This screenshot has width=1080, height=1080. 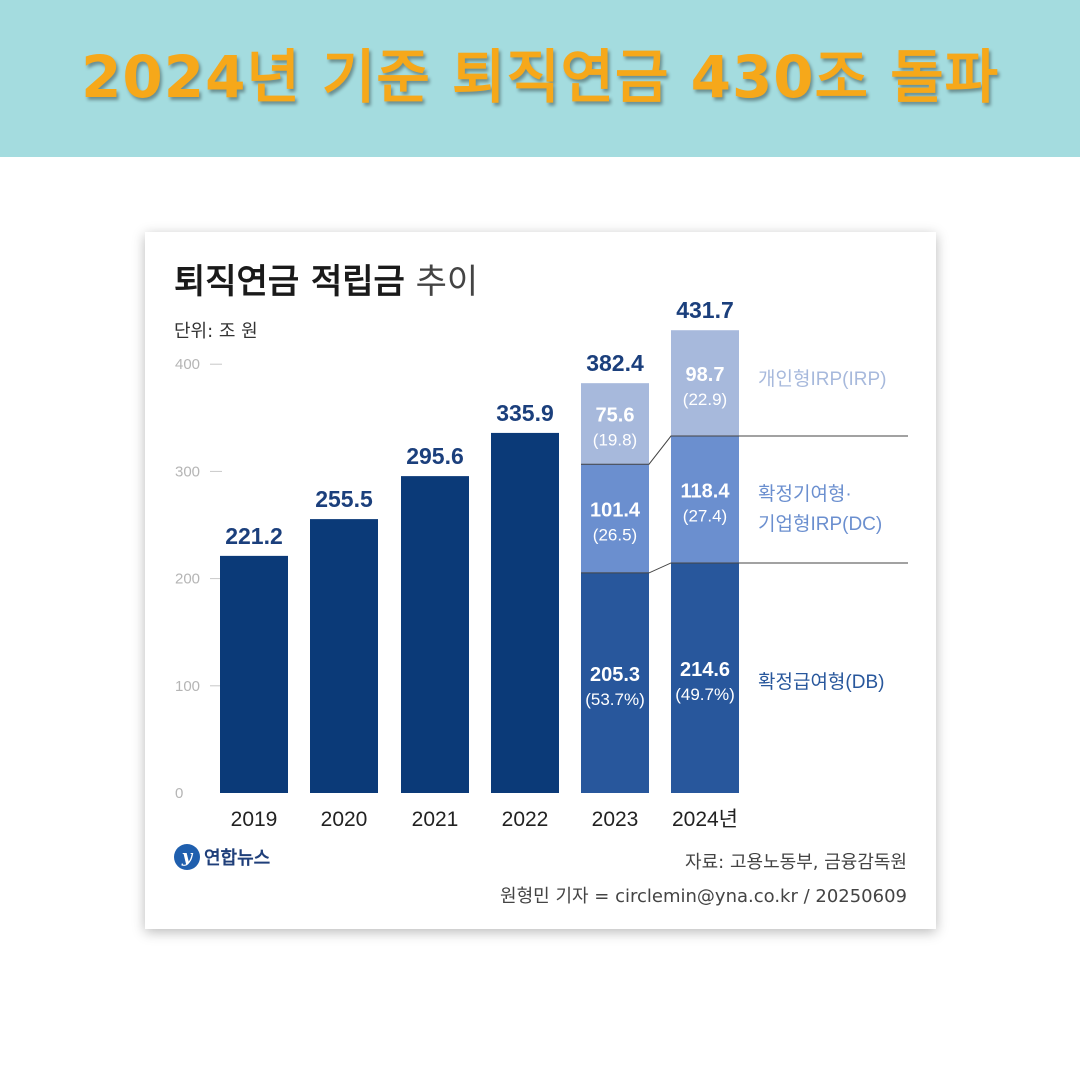 I want to click on y-tick-label: 400, so click(x=187, y=364).